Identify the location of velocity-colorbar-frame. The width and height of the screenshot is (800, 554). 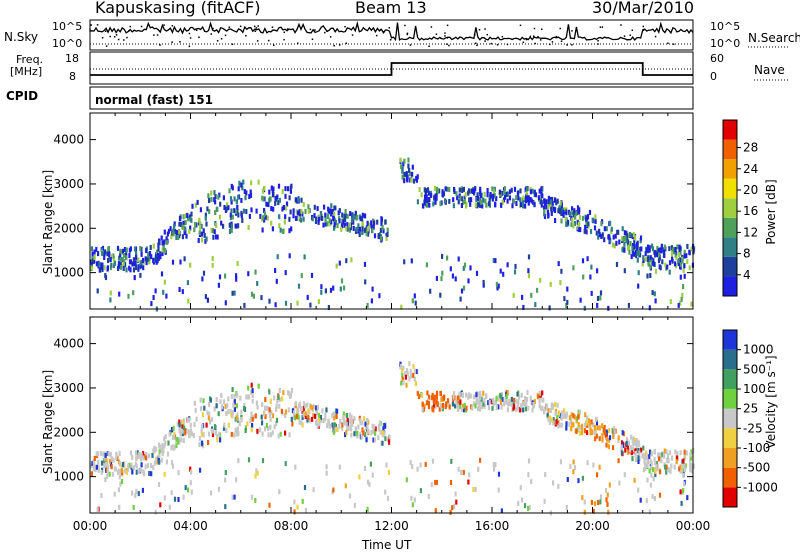
(730, 418).